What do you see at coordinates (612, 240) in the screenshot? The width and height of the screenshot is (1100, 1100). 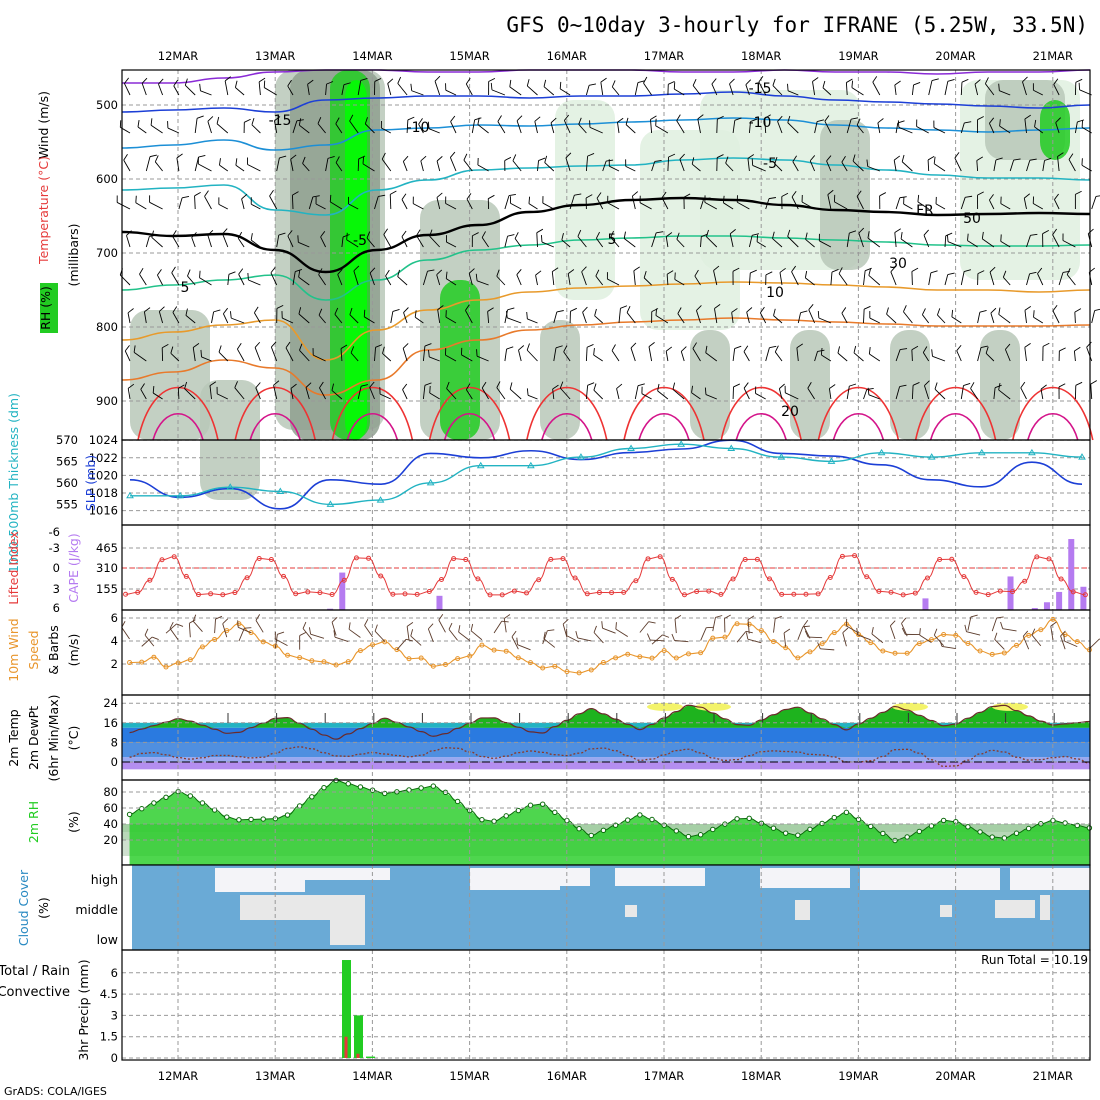 I see `contour-label: 5` at bounding box center [612, 240].